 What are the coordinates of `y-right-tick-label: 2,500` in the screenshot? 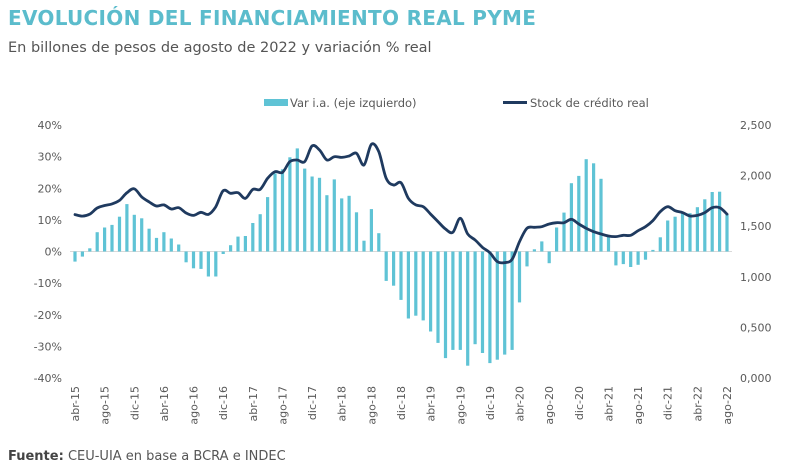 It's located at (756, 125).